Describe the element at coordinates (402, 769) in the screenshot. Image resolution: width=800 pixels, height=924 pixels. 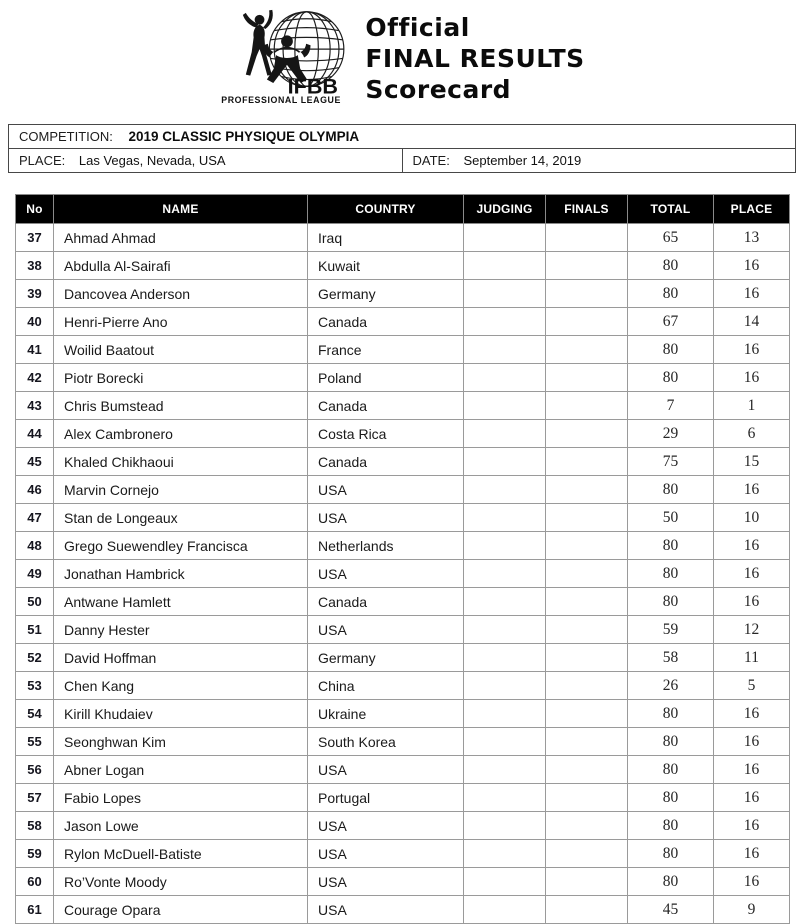
I see `table-row: 56 Abner Logan USA 80 16` at that location.